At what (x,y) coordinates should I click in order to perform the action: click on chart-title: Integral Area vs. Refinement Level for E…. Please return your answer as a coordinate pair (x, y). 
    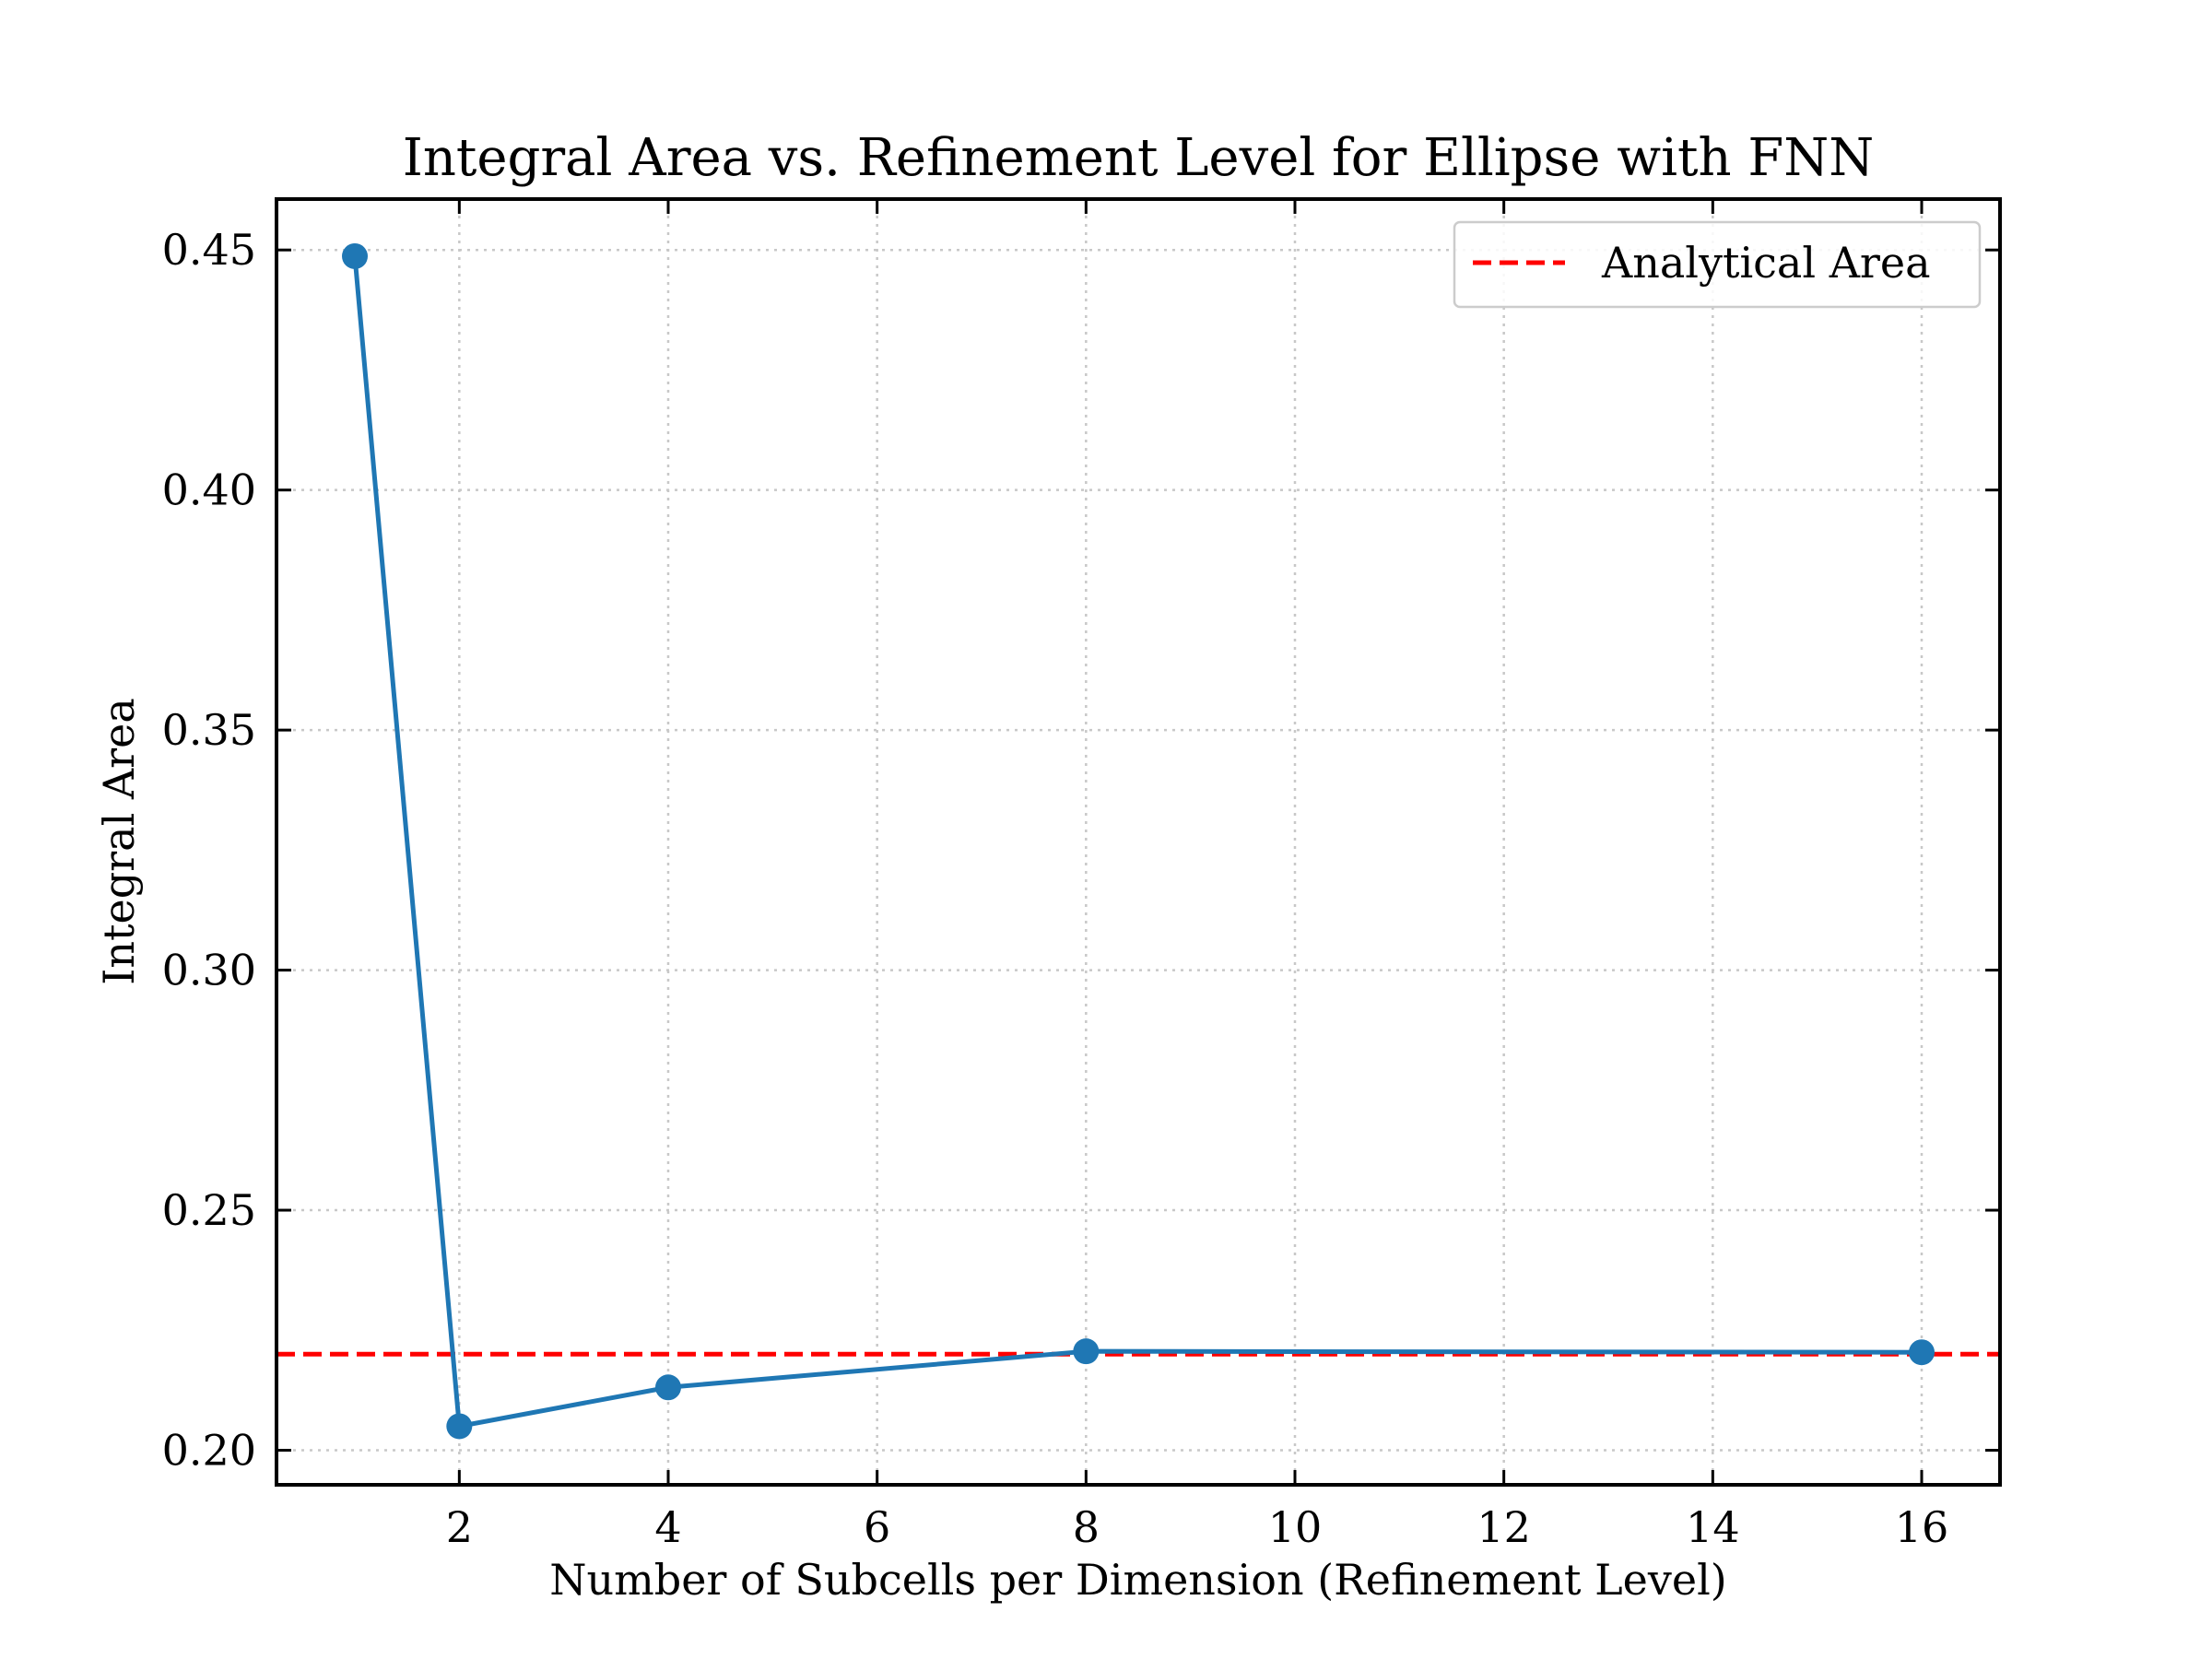
    Looking at the image, I should click on (1139, 158).